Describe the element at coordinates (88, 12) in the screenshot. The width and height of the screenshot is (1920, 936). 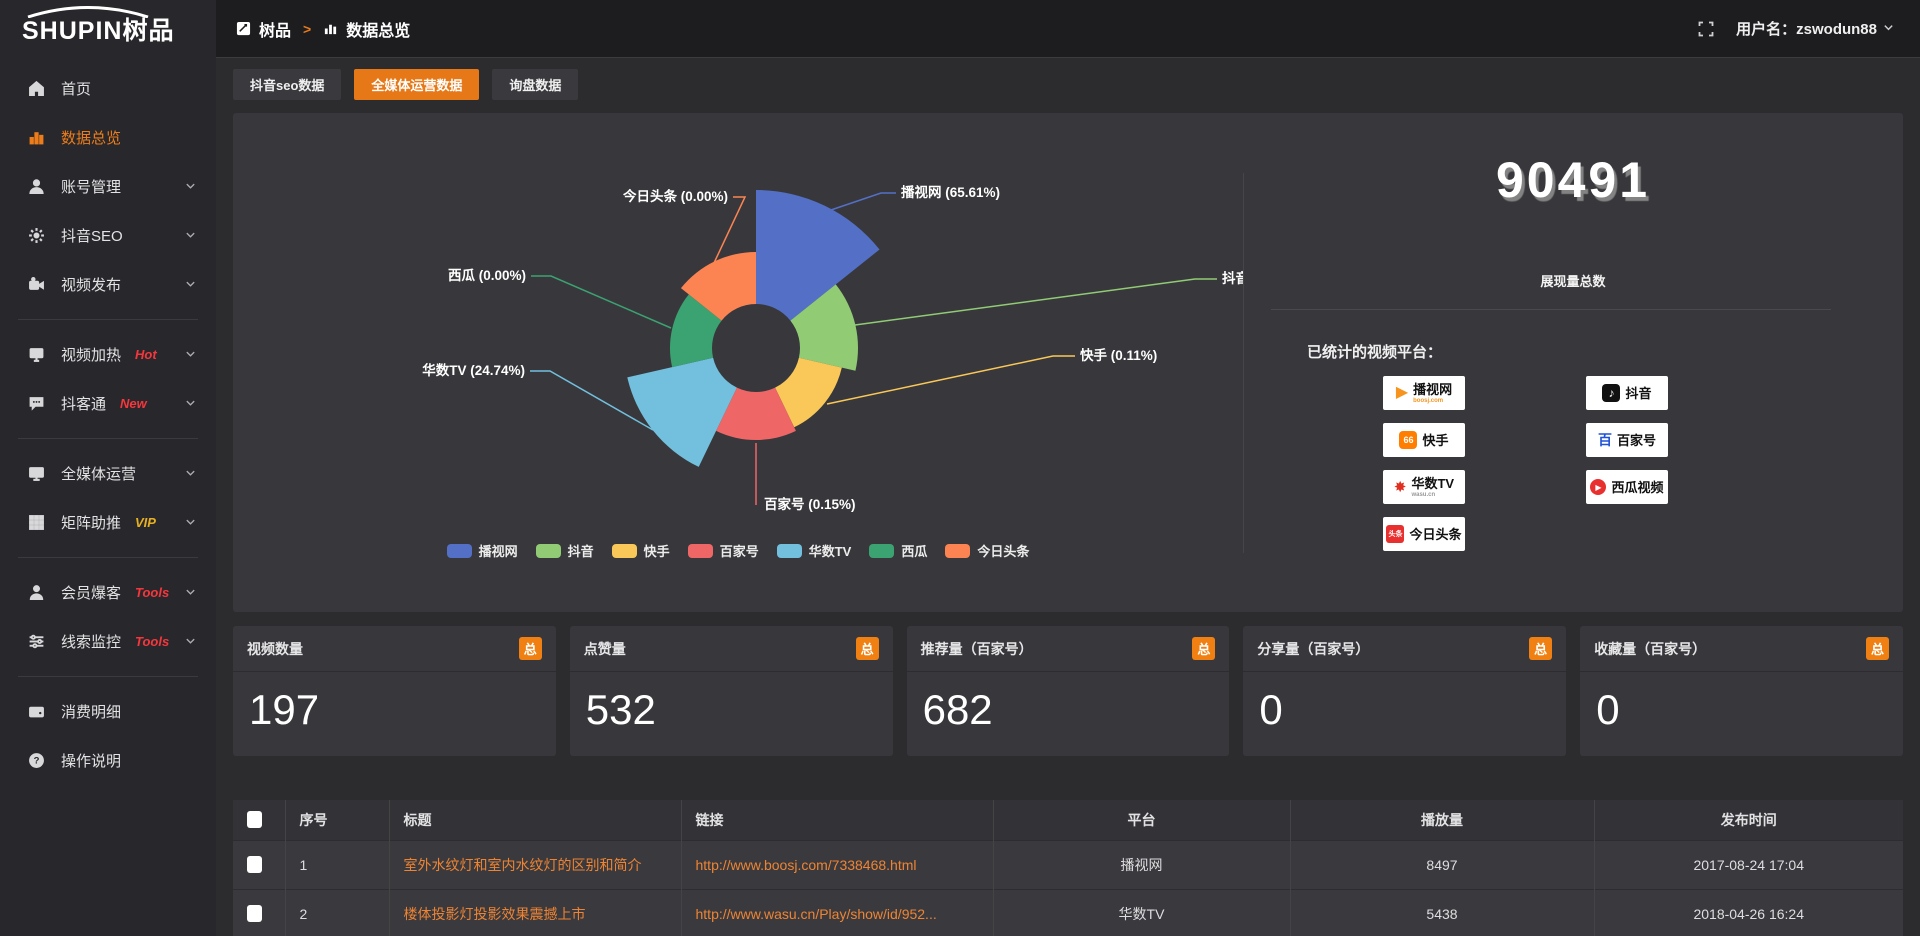
I see `logo-arc` at that location.